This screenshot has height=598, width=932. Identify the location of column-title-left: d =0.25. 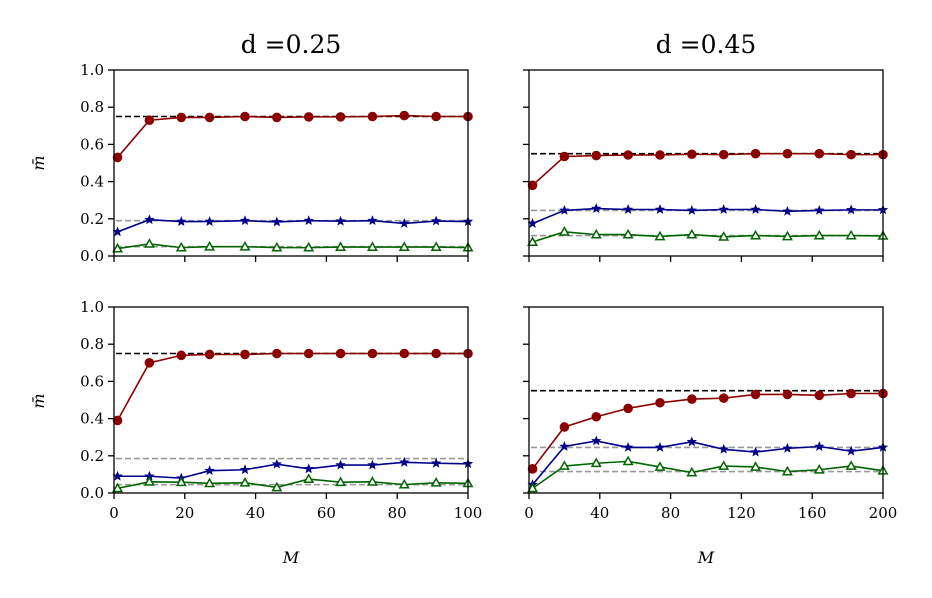
(291, 44).